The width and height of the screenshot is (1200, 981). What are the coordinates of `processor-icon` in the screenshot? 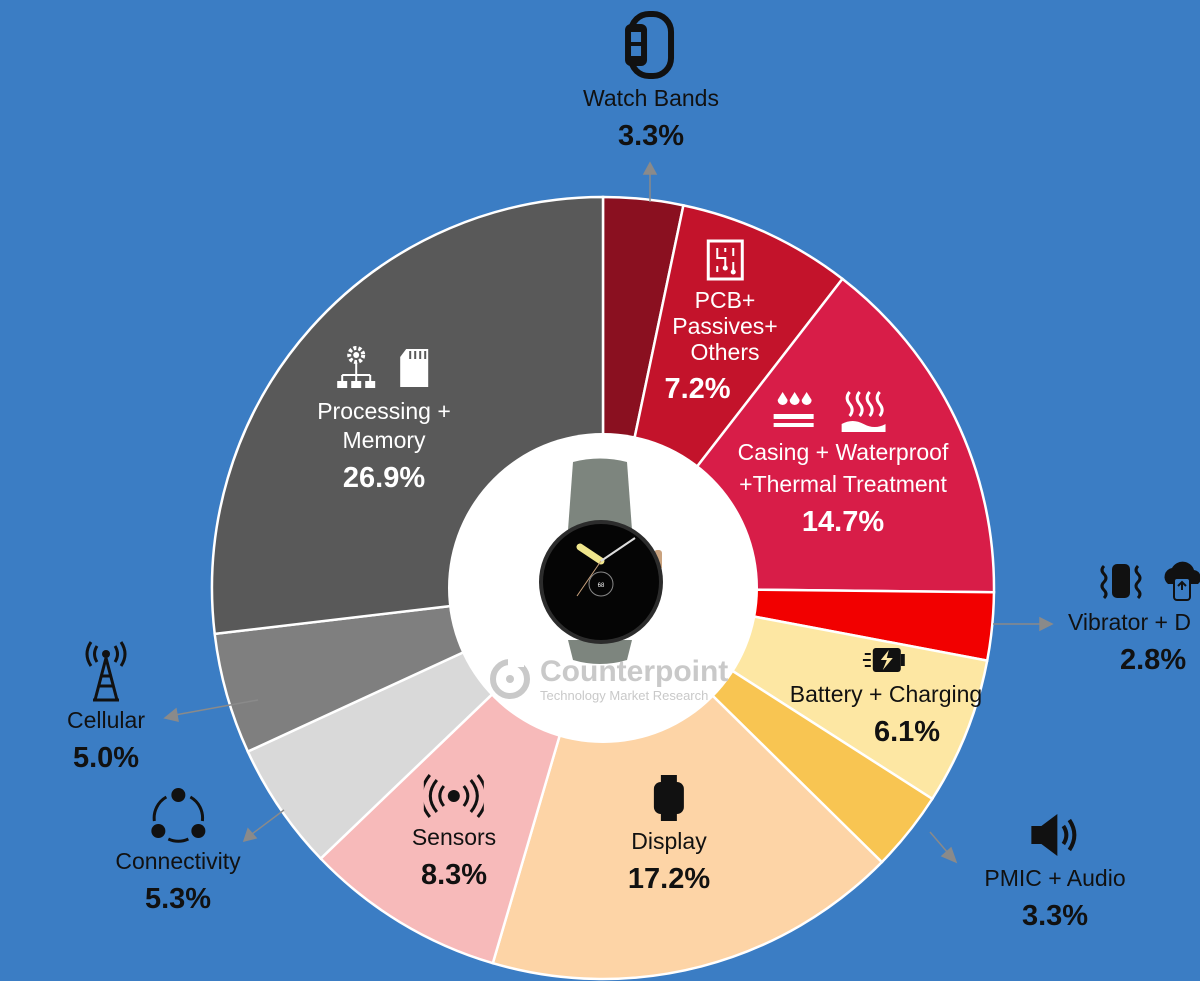 It's located at (355, 367).